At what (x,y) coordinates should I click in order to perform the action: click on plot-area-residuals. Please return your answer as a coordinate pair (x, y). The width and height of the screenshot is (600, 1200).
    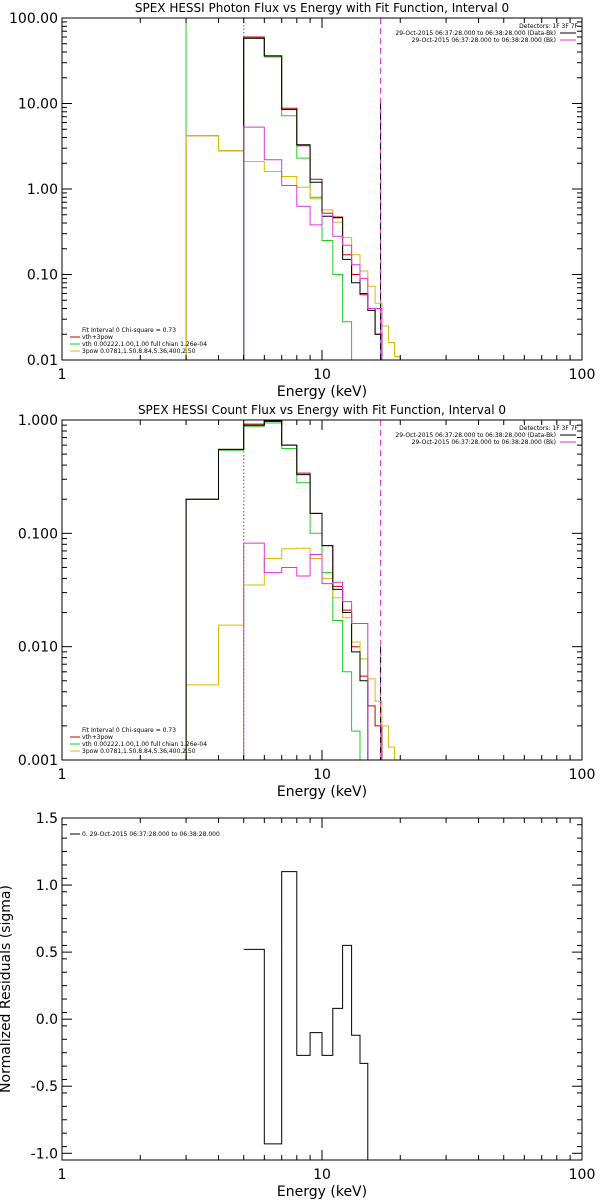
    Looking at the image, I should click on (312, 1015).